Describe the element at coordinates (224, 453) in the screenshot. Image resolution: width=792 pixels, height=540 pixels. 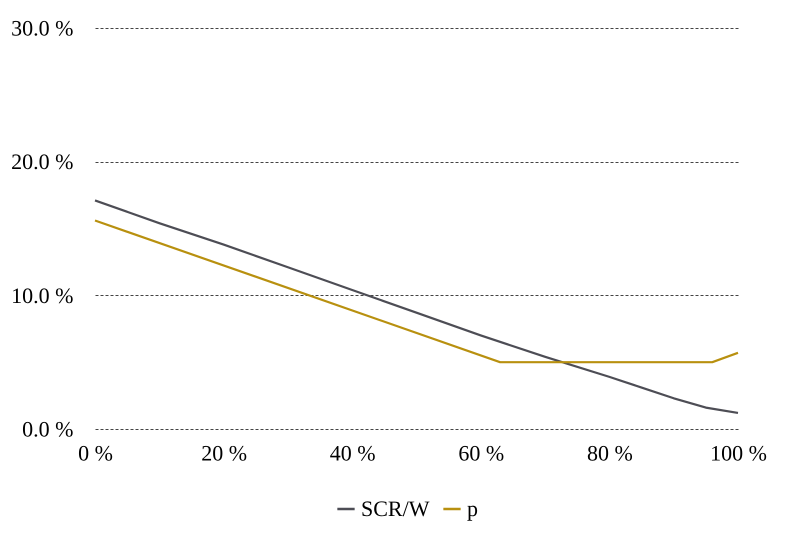
I see `x-tick-label: 20 %` at that location.